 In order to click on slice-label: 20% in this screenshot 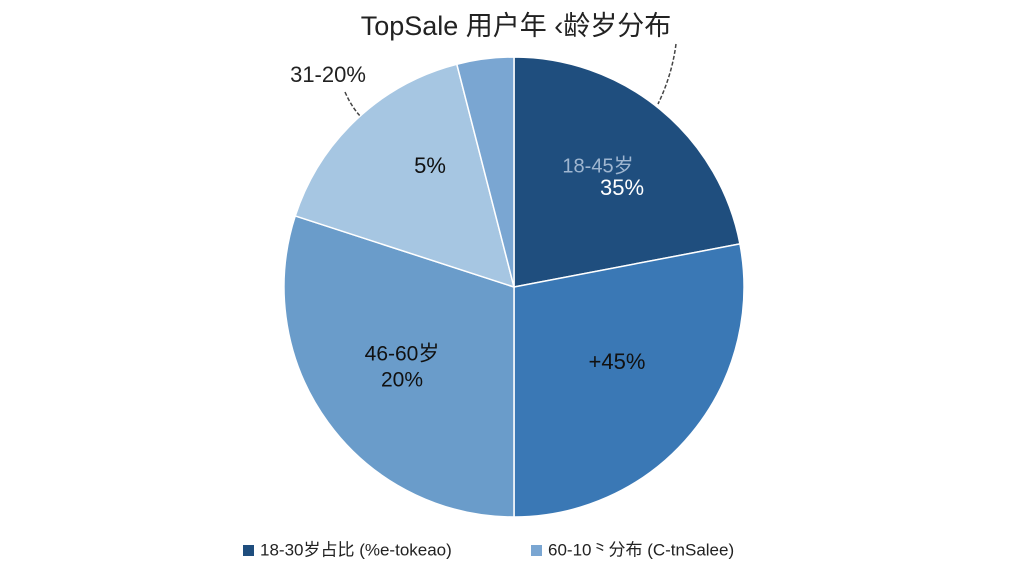, I will do `click(402, 380)`.